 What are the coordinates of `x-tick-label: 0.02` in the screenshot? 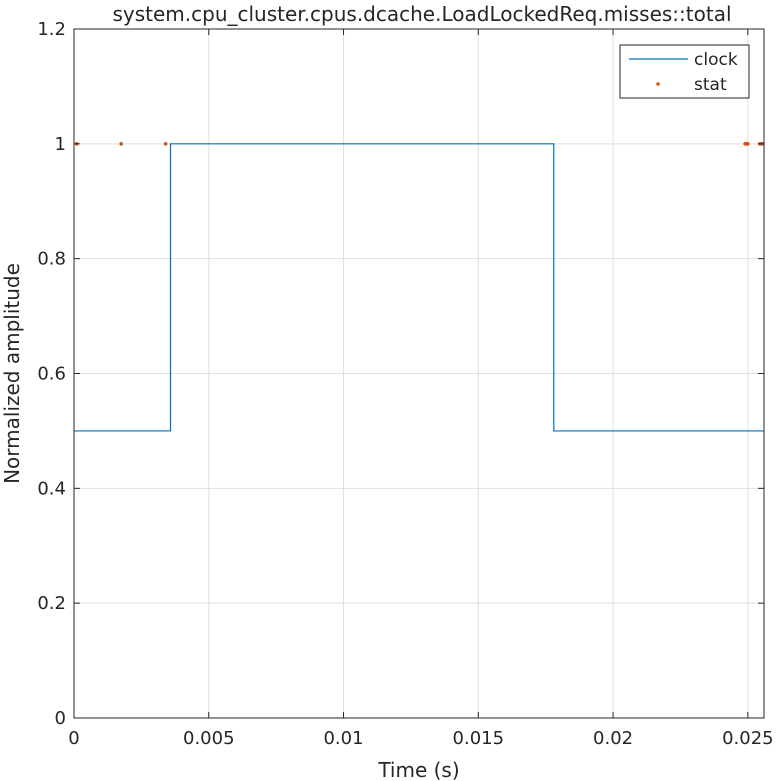 It's located at (613, 738).